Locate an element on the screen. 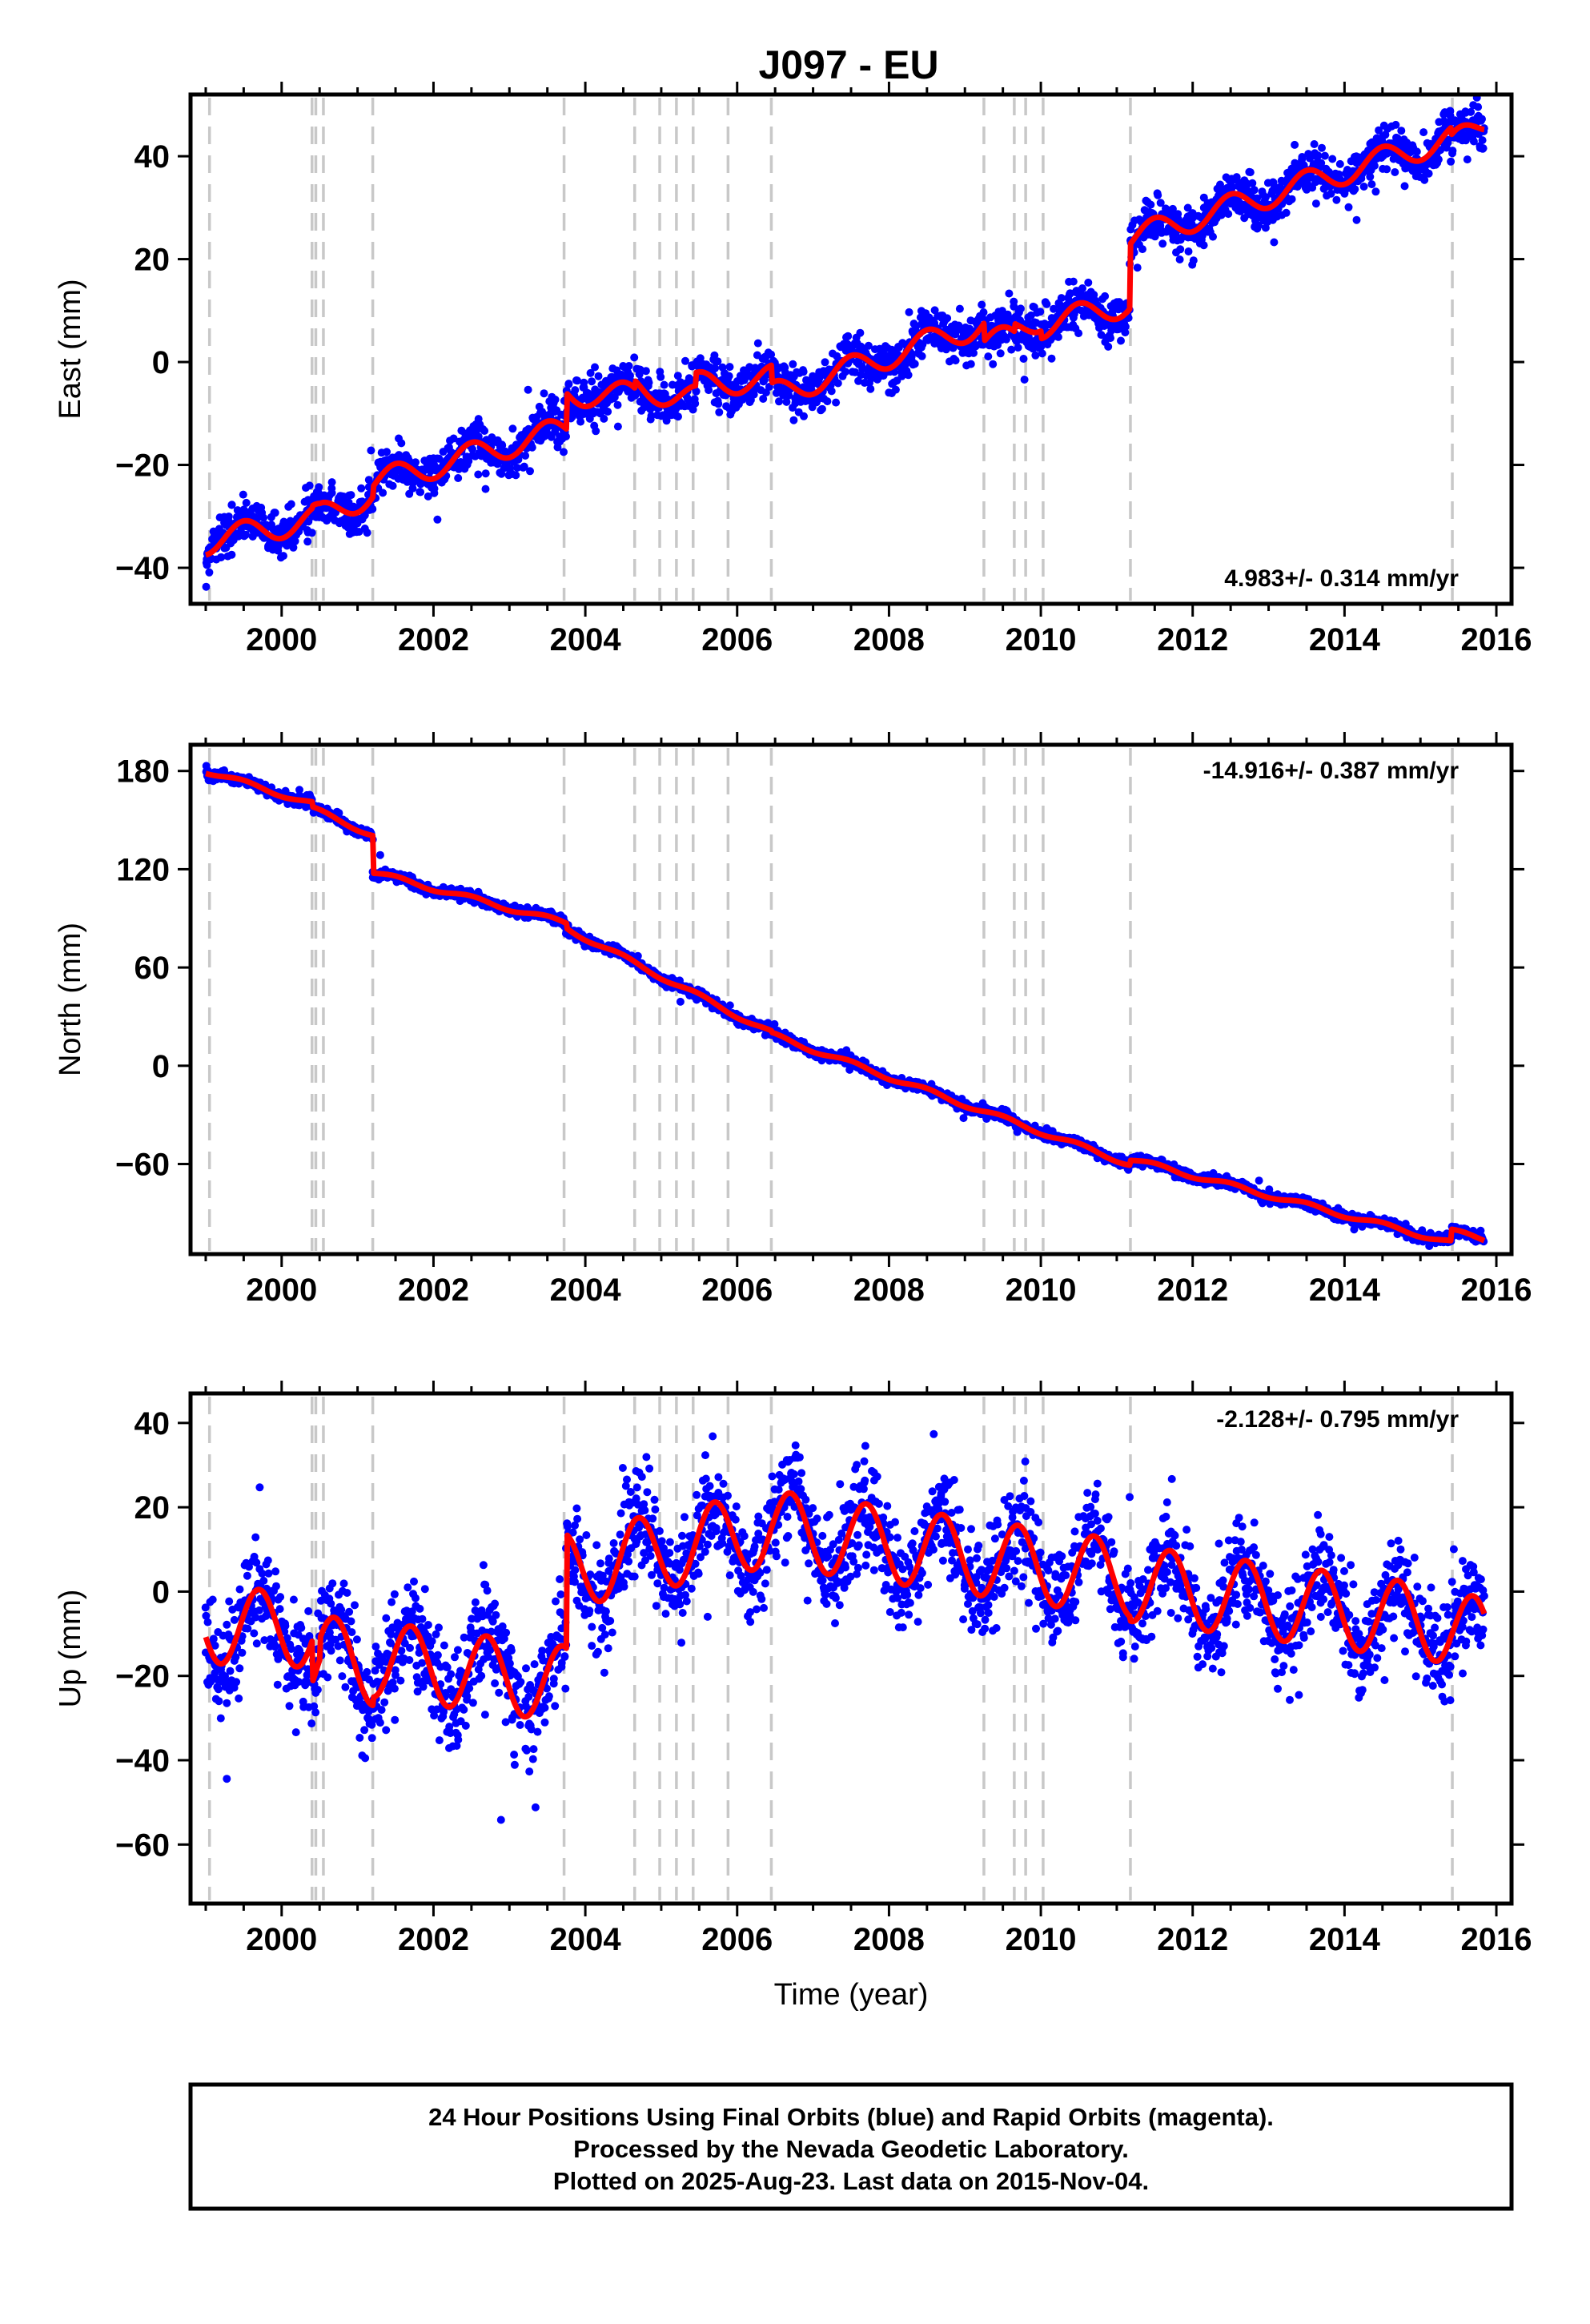 The width and height of the screenshot is (1590, 2324). x-tick-label: 2010 is located at coordinates (1041, 639).